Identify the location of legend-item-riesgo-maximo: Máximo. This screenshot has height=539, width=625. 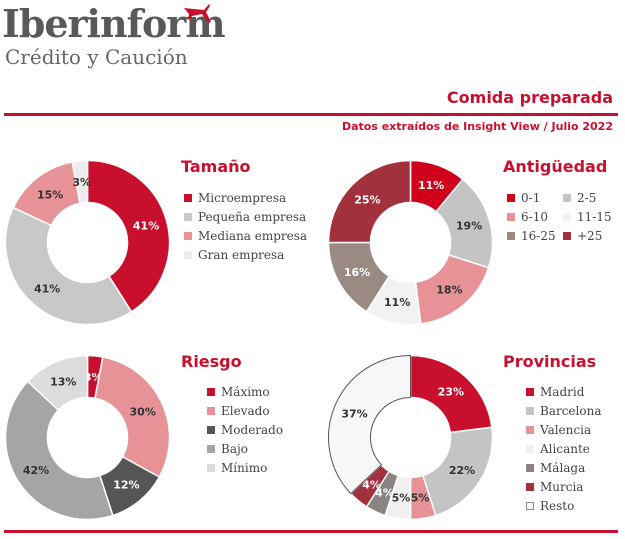
(238, 392).